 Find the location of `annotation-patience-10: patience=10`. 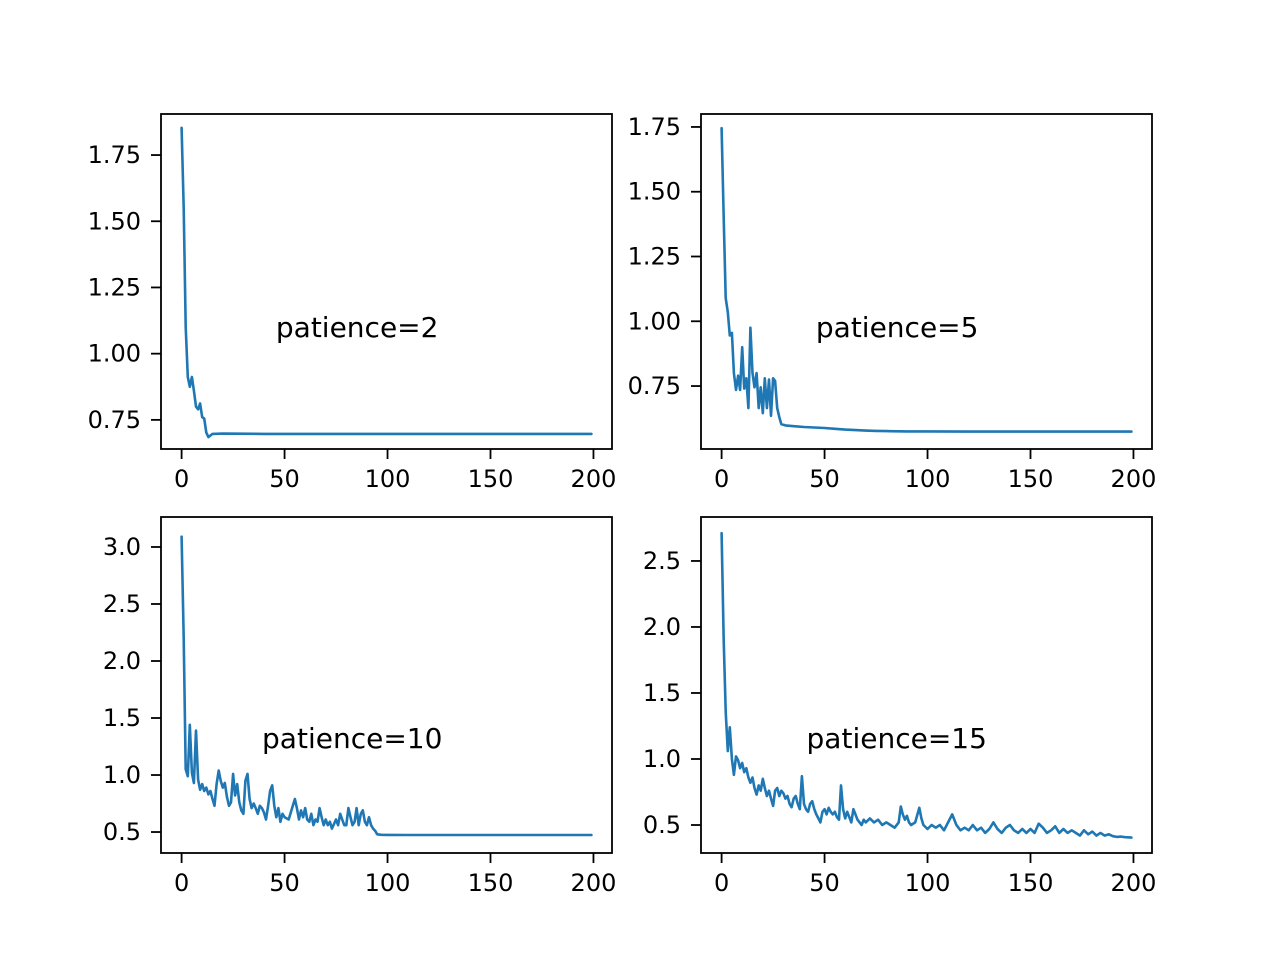

annotation-patience-10: patience=10 is located at coordinates (352, 738).